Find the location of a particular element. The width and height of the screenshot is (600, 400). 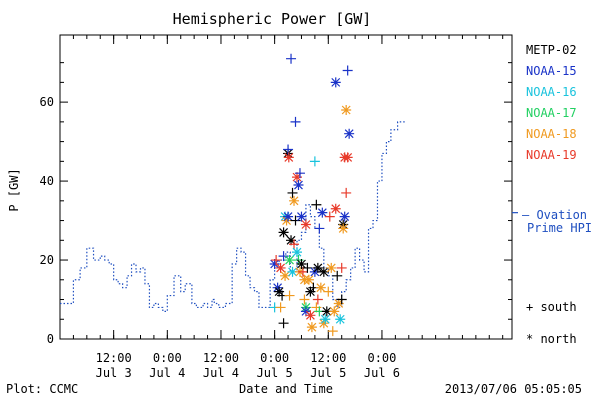

chart-title: Hemispheric Power [GW] is located at coordinates (272, 19).